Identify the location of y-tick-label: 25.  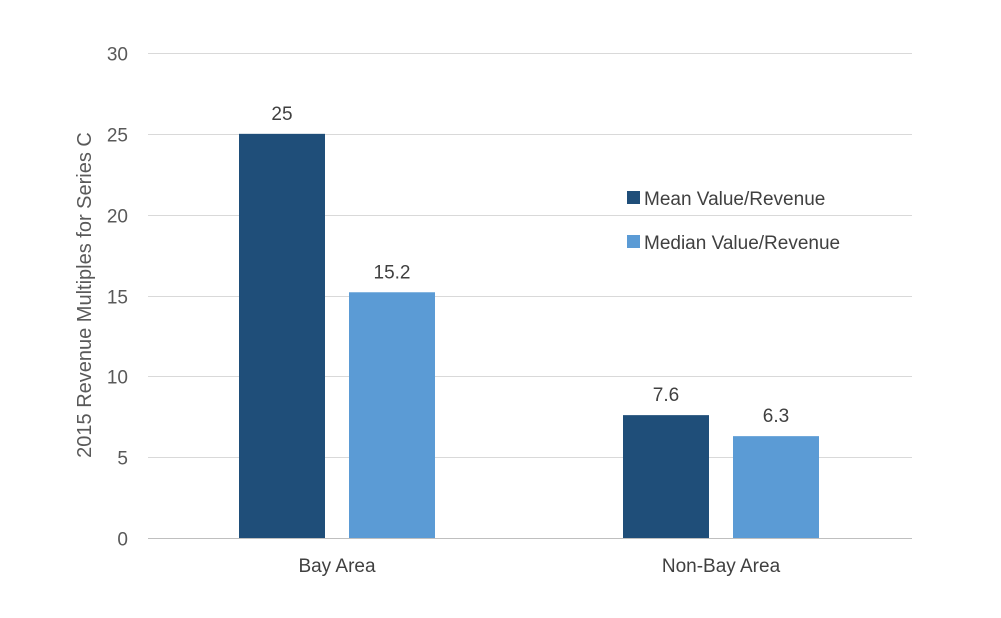
(117, 136).